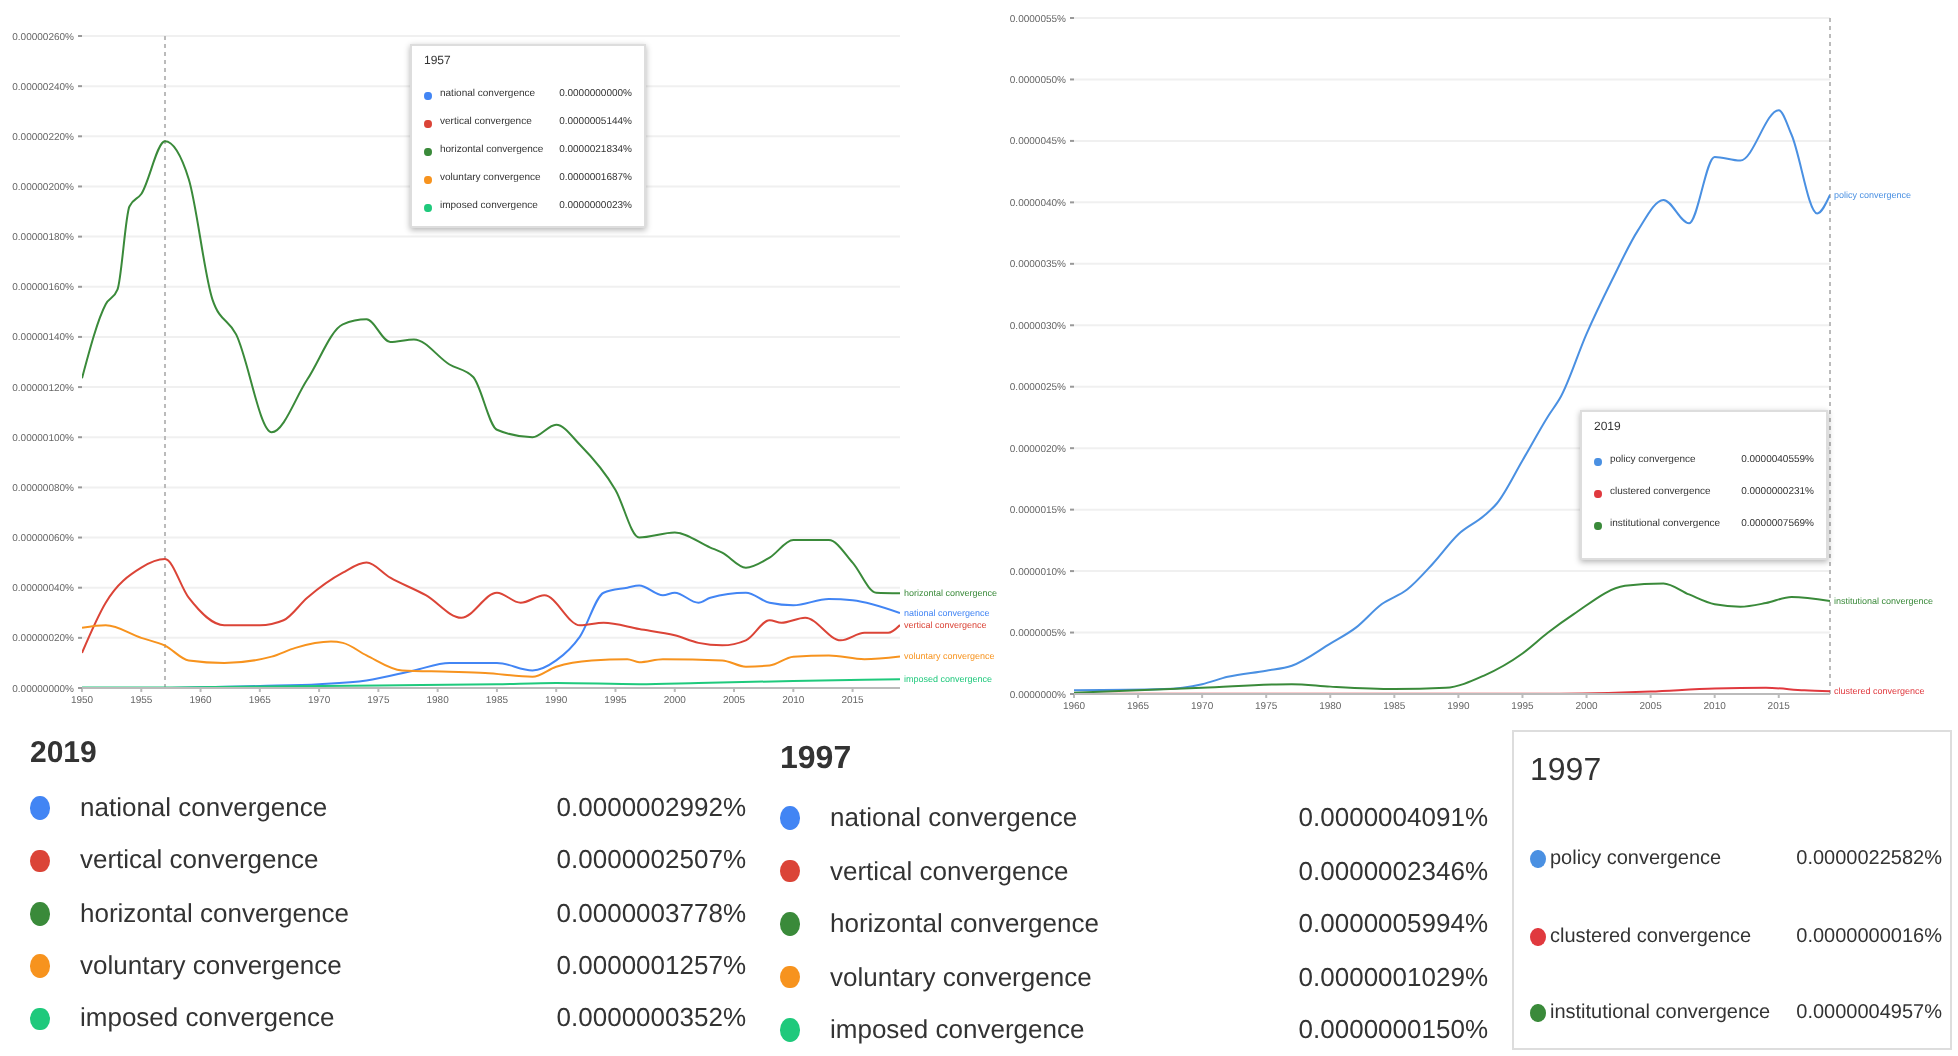 The width and height of the screenshot is (1958, 1056). What do you see at coordinates (651, 912) in the screenshot?
I see `text: 0.0000003778%` at bounding box center [651, 912].